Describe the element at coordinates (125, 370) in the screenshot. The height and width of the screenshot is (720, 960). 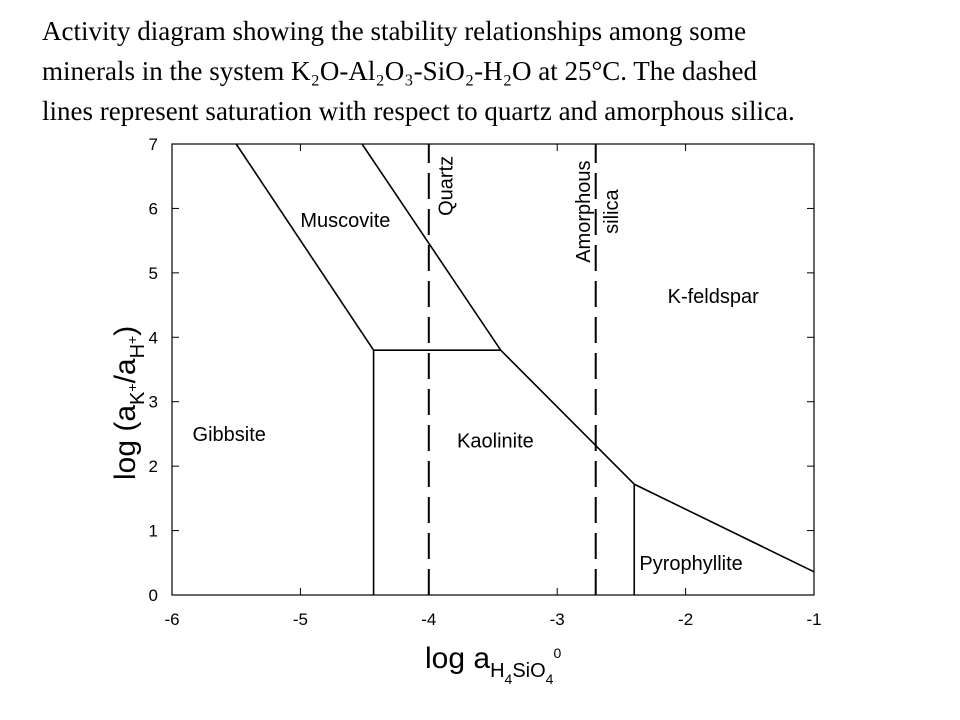
I see `label-part: /a` at that location.